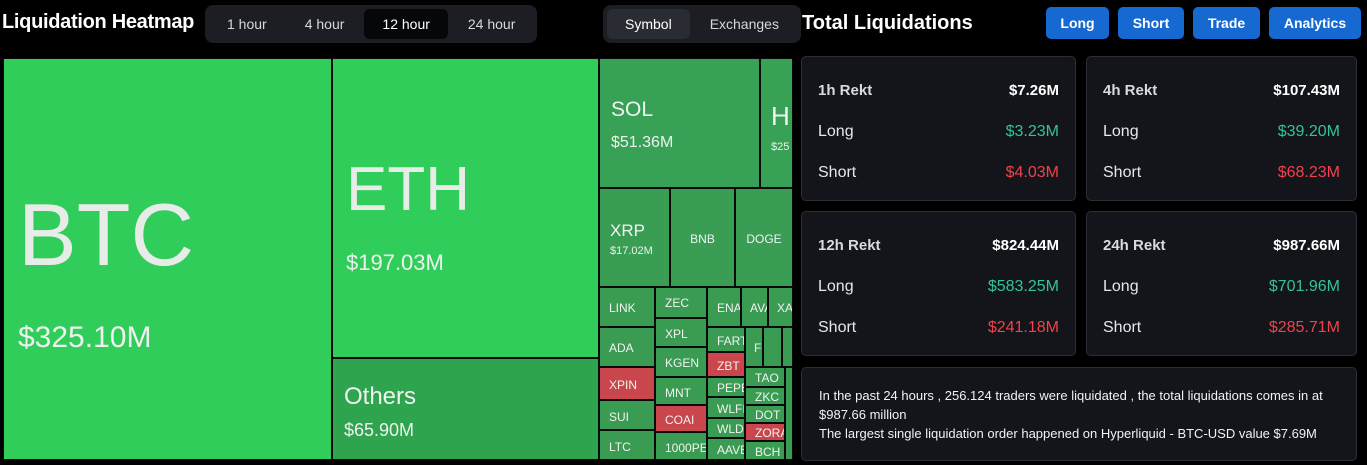 The height and width of the screenshot is (465, 1367). Describe the element at coordinates (780, 307) in the screenshot. I see `heatmap-tile: XA` at that location.